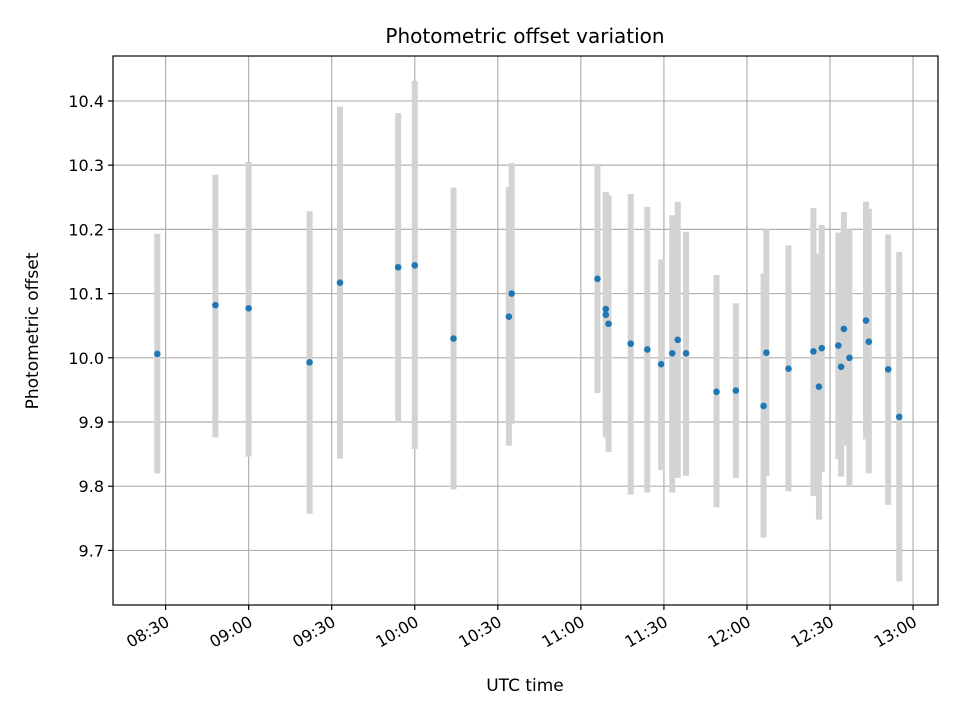 This screenshot has height=720, width=960. Describe the element at coordinates (645, 632) in the screenshot. I see `x-tick-label: 11:30` at that location.